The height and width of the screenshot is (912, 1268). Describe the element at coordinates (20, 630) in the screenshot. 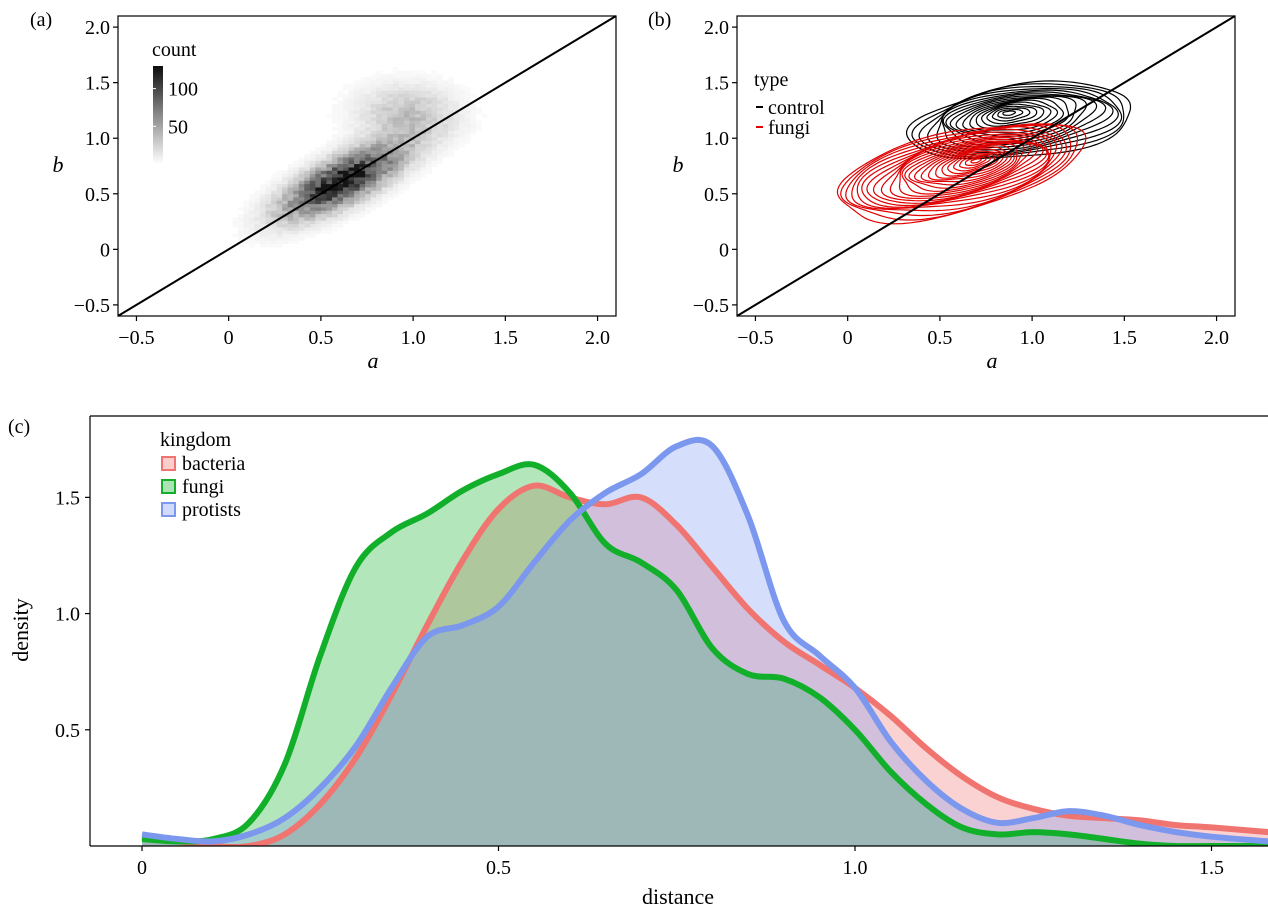

I see `panel-c-y-title: density` at that location.